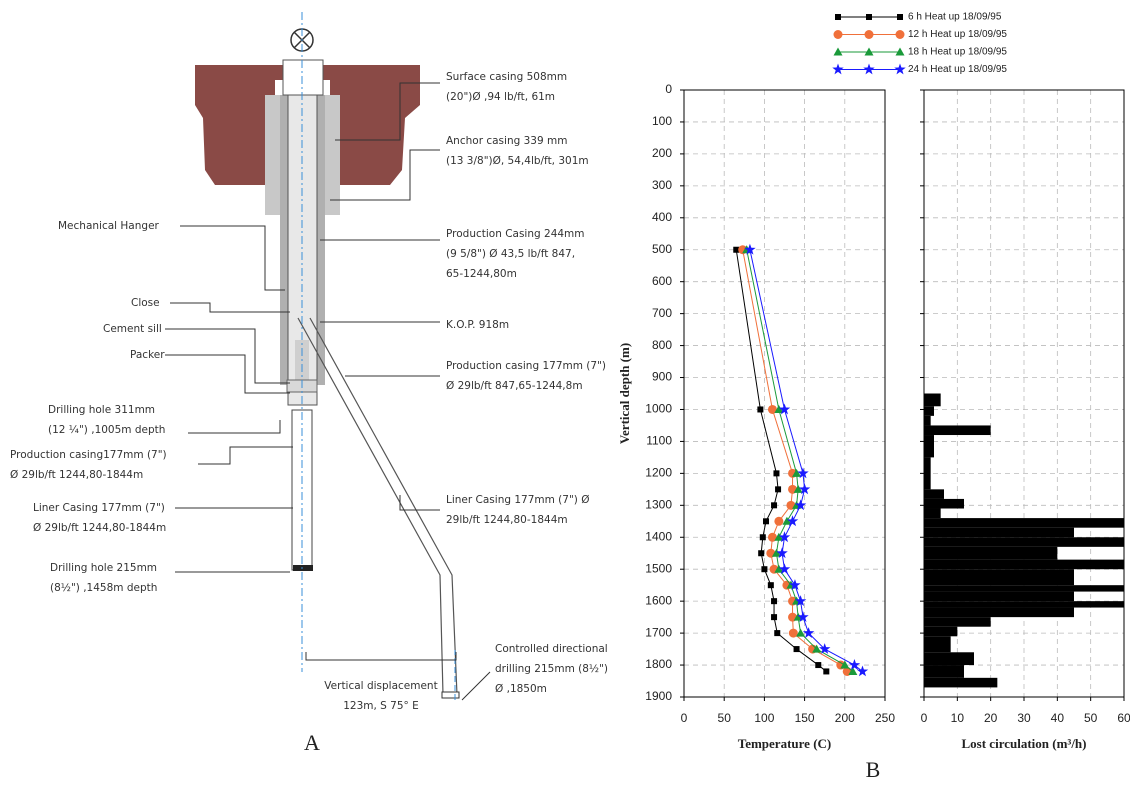  I want to click on y-tick-label: 1900, so click(658, 696).